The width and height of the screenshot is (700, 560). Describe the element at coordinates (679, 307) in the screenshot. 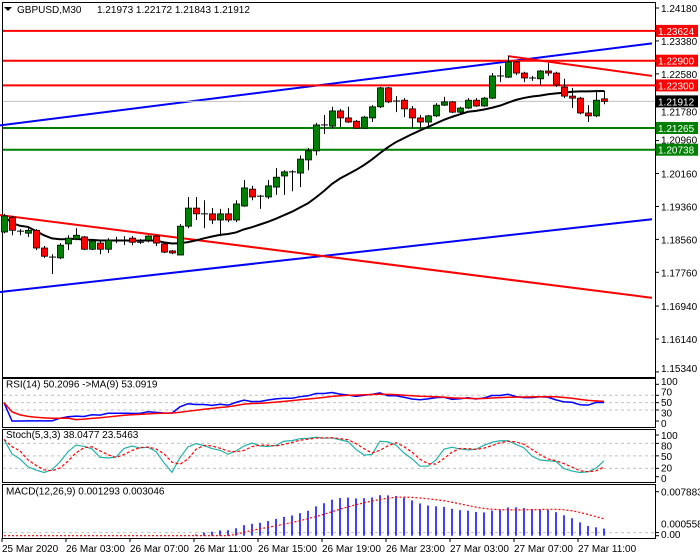

I see `price-tick-label: 1.16940` at that location.